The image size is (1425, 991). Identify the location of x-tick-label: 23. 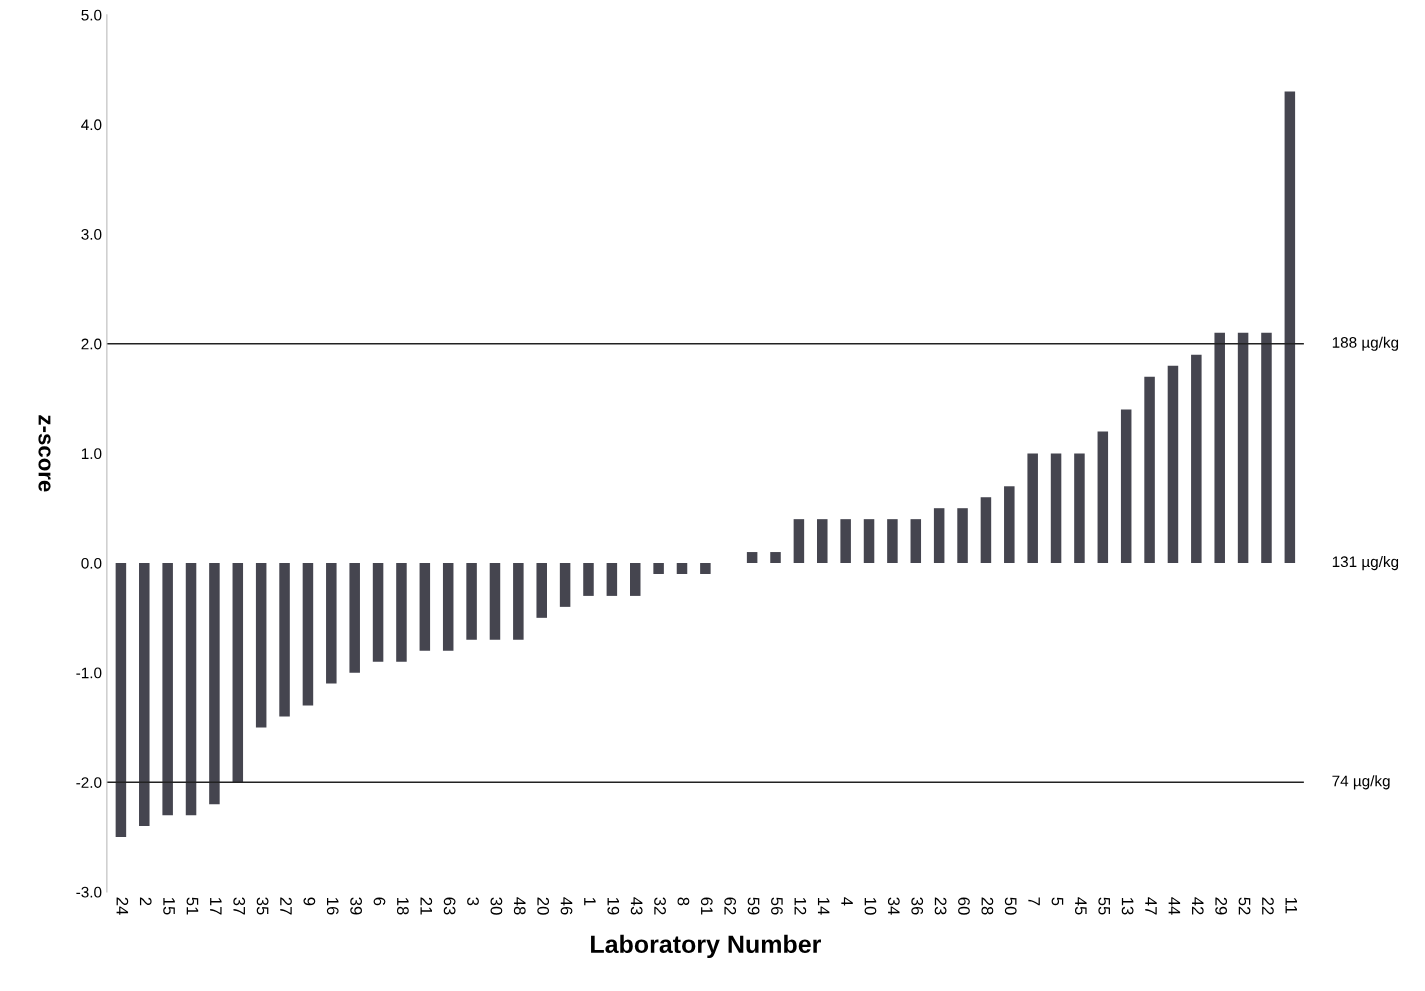
(940, 906).